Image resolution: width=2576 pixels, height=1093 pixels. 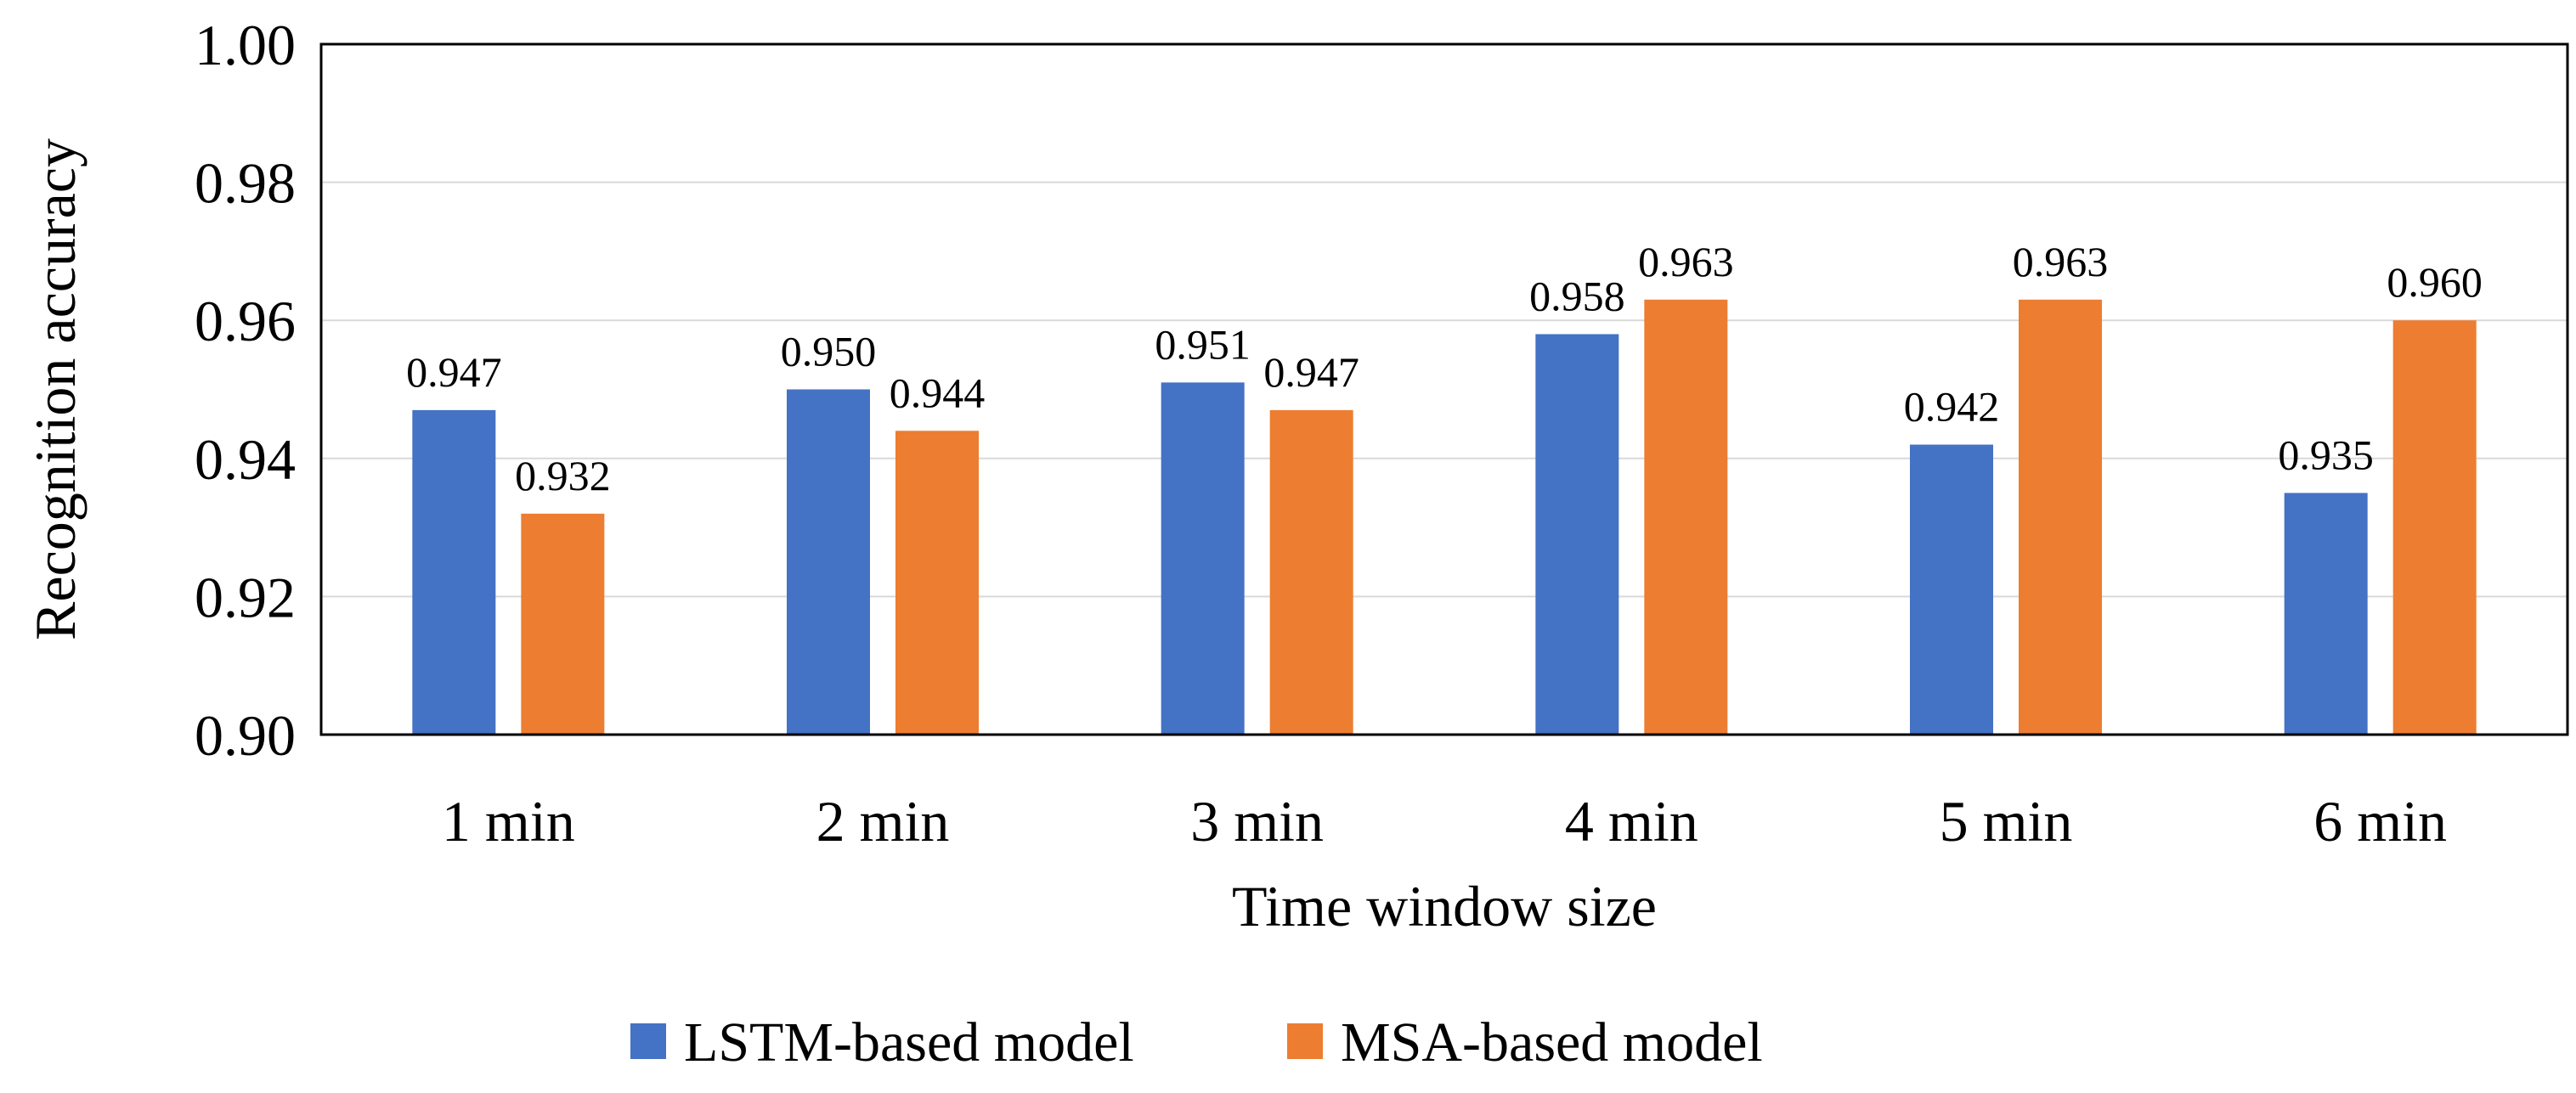 What do you see at coordinates (883, 821) in the screenshot?
I see `x-tick-label: 2 min` at bounding box center [883, 821].